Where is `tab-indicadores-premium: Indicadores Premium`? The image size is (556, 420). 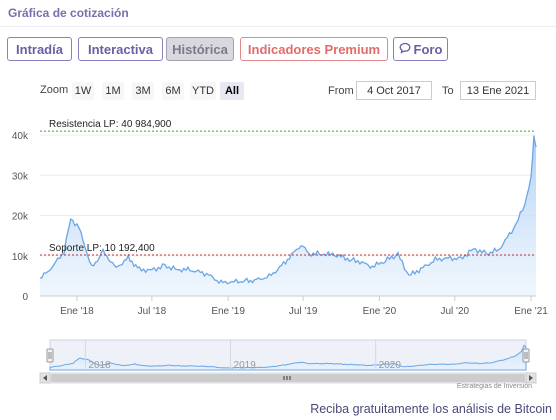 tab-indicadores-premium: Indicadores Premium is located at coordinates (314, 49).